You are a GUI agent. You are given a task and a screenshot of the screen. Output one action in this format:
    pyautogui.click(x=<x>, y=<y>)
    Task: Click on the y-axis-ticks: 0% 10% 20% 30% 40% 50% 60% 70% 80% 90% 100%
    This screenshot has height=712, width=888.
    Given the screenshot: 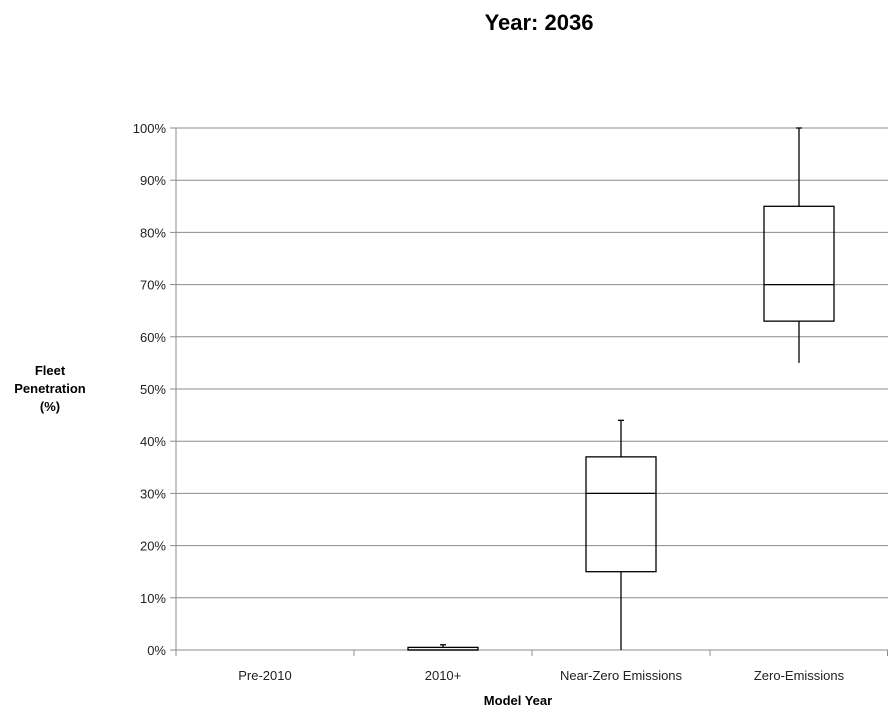 What is the action you would take?
    pyautogui.click(x=155, y=389)
    